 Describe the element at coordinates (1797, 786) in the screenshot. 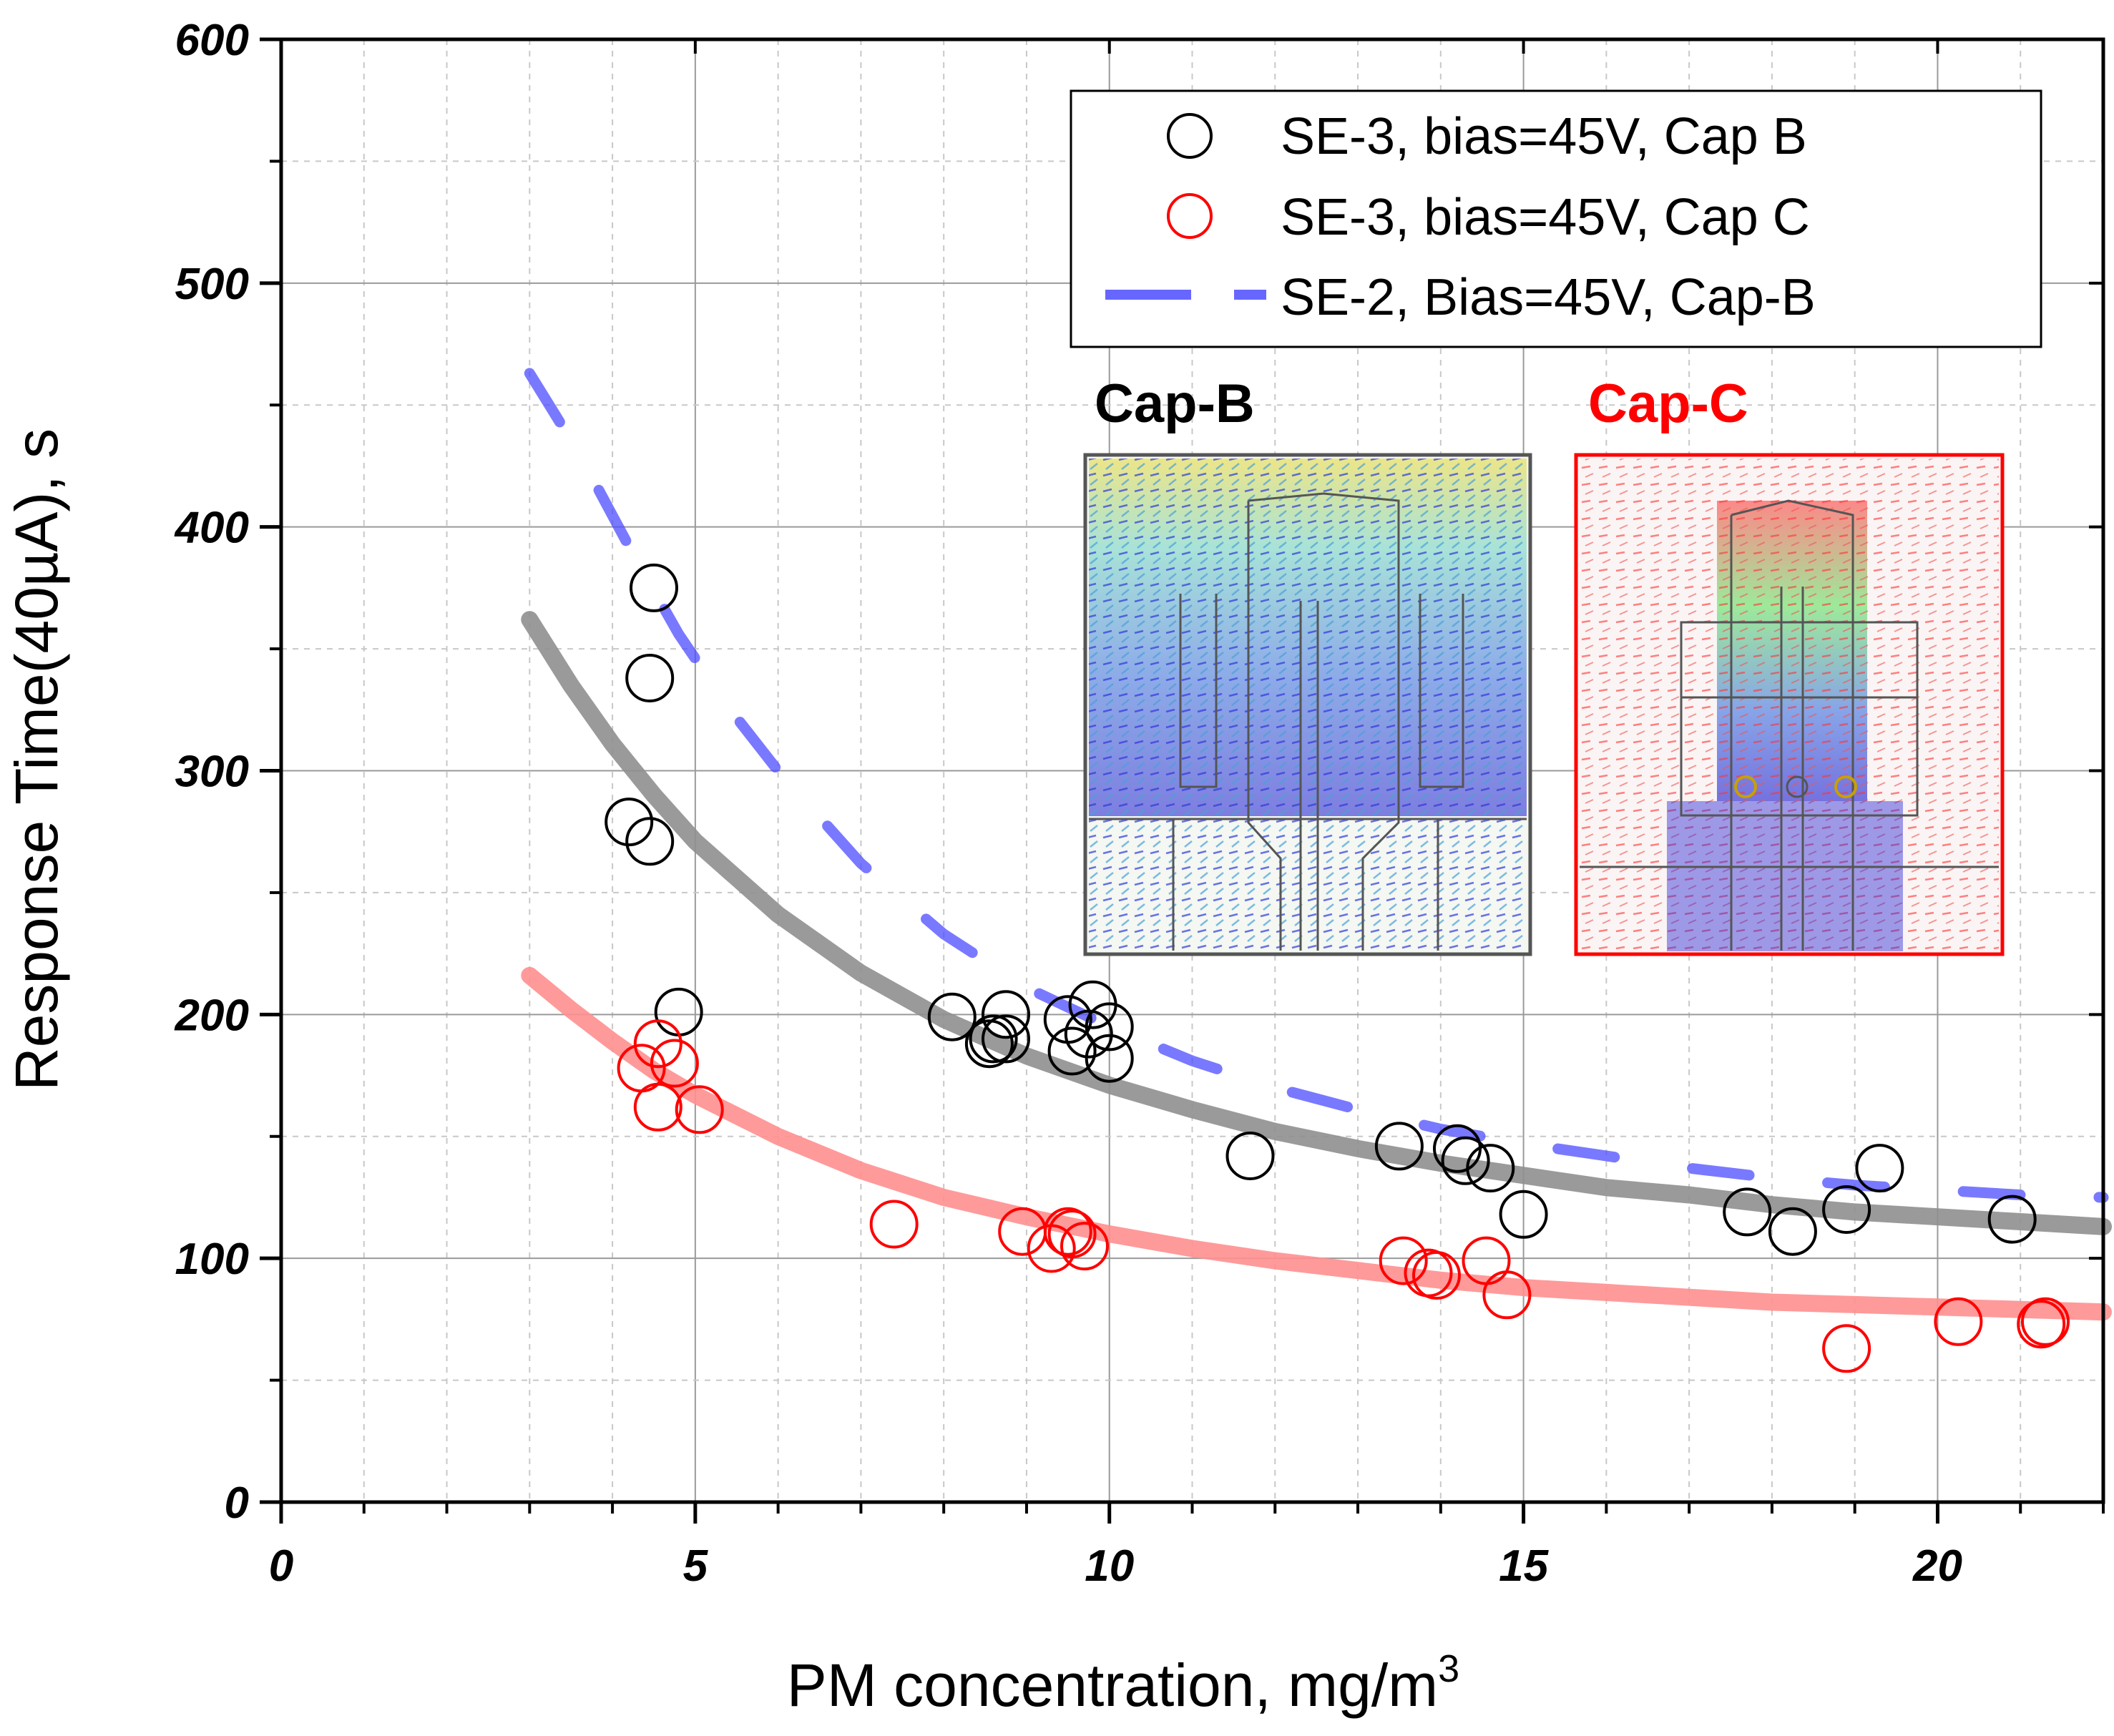

I see `inset-cap-c-marker-mid` at that location.